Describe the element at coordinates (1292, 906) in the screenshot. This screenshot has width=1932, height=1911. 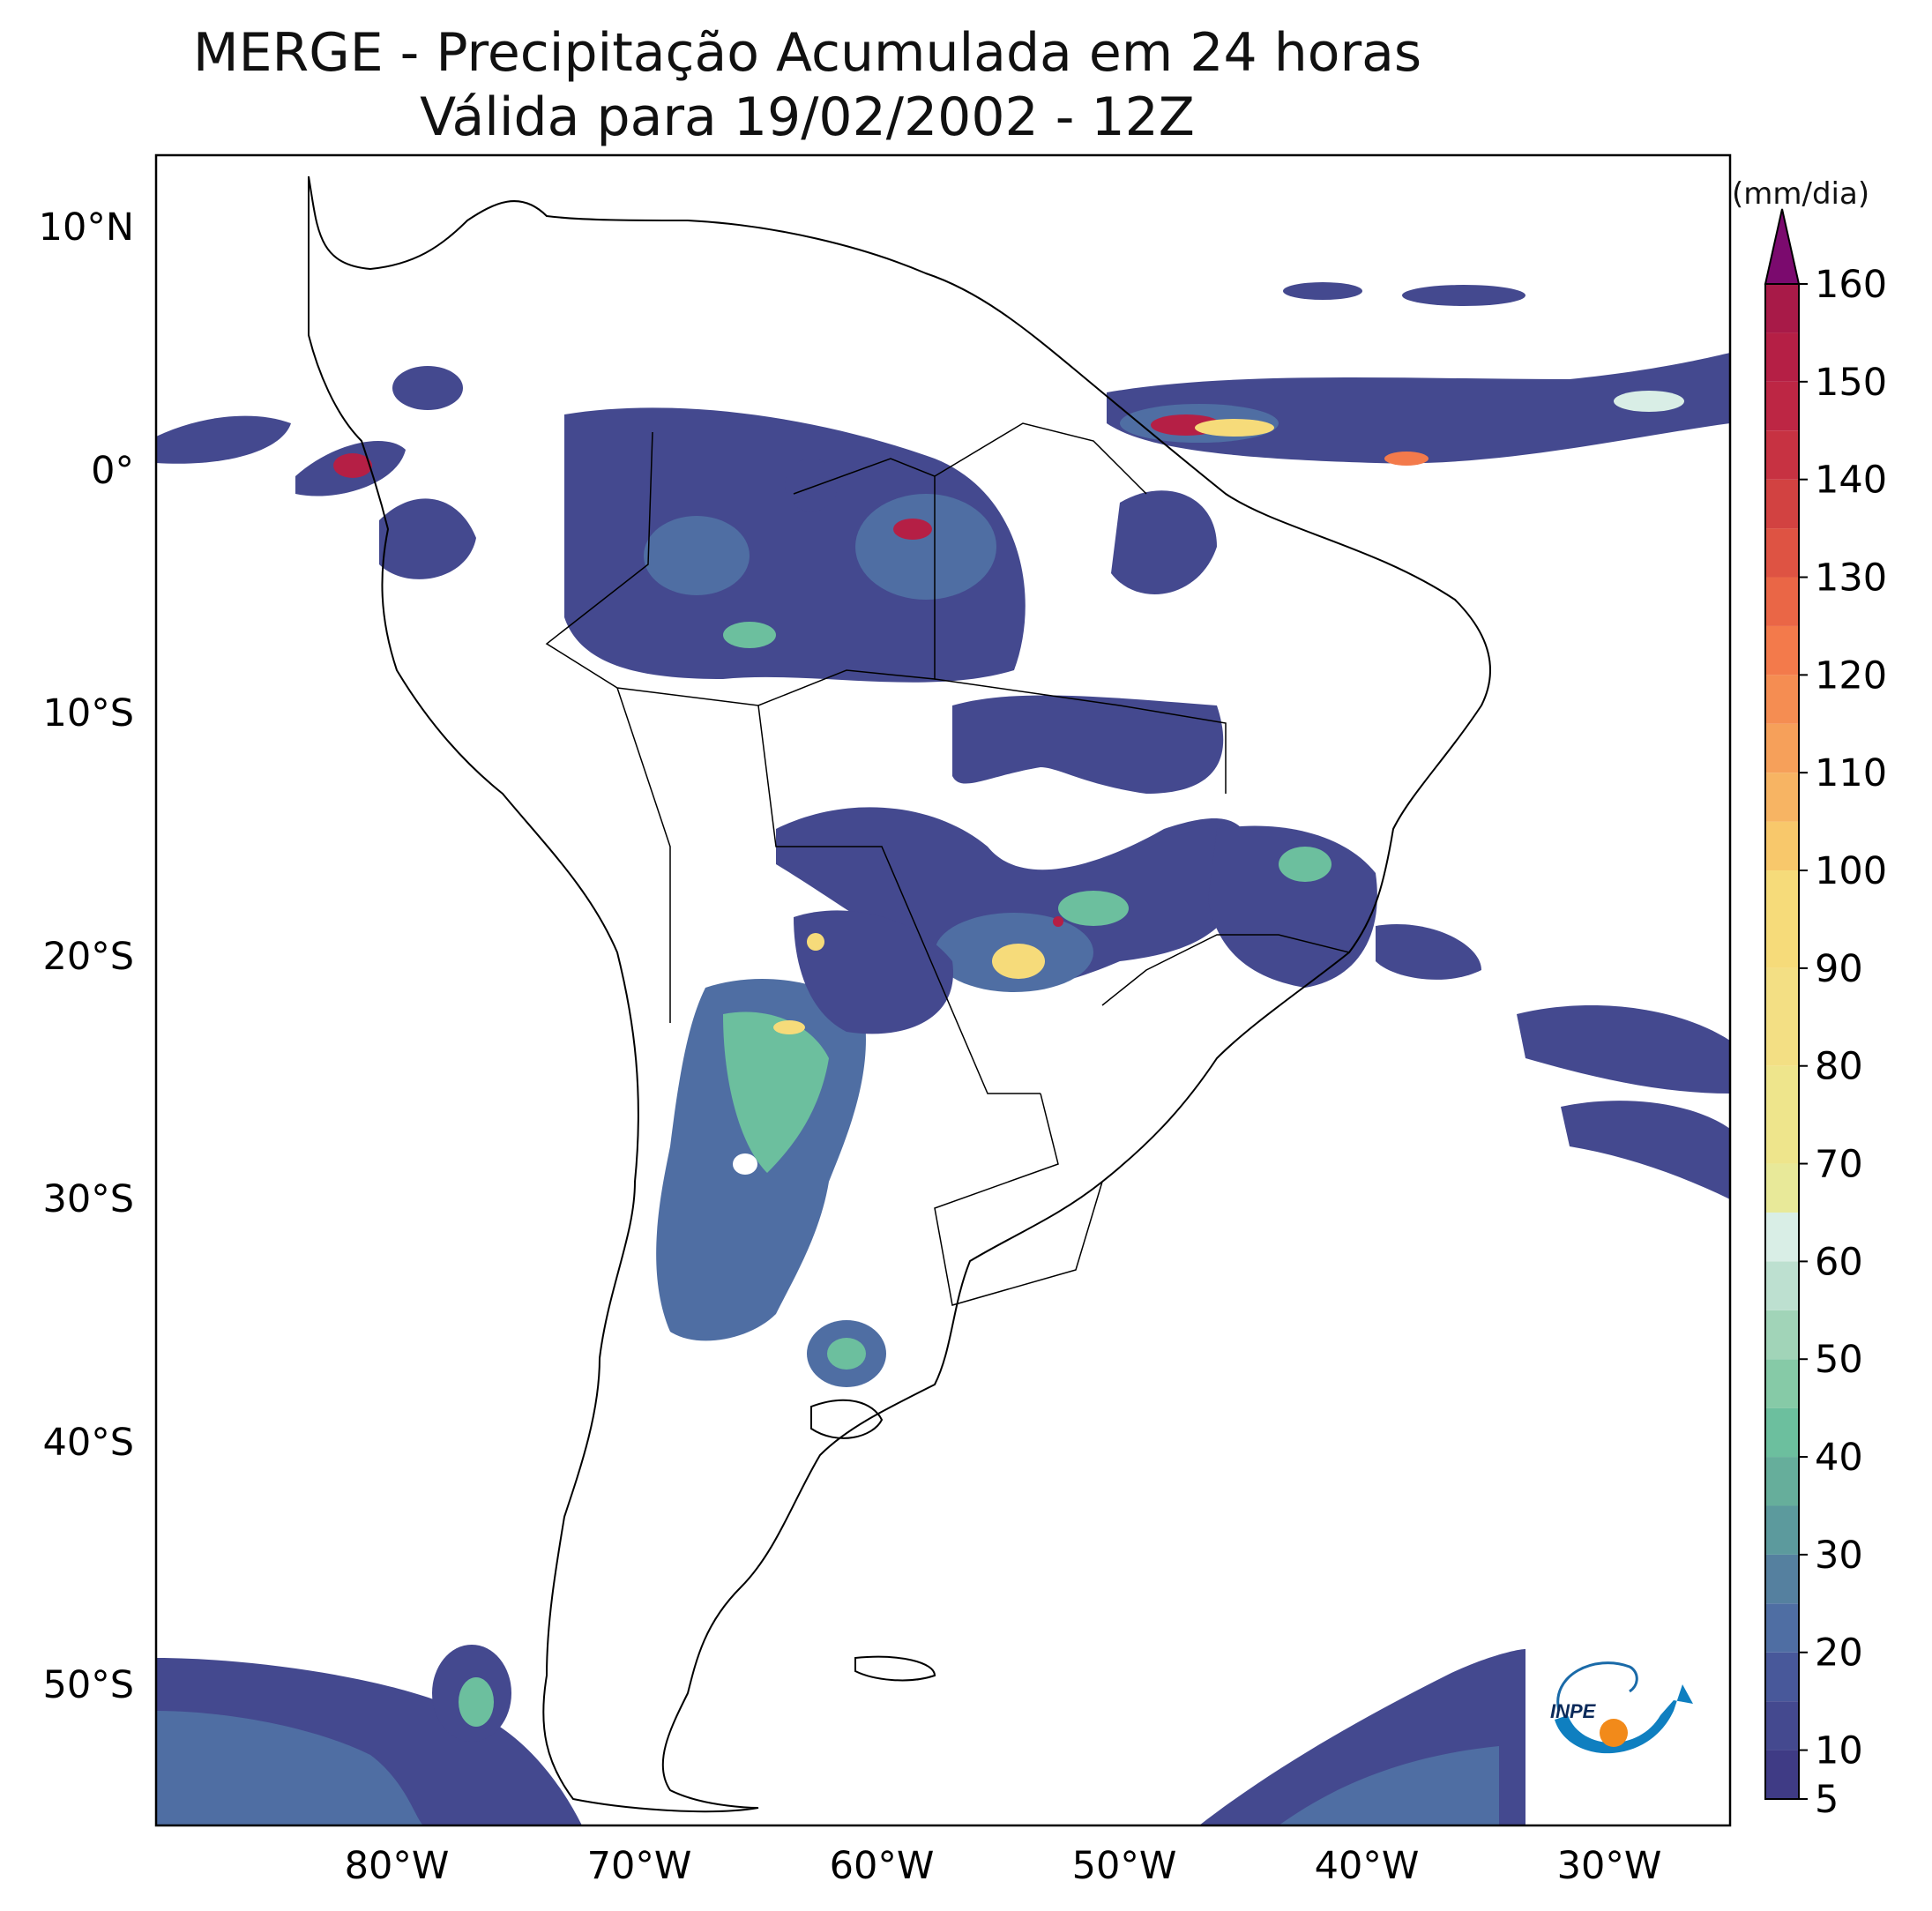
I see `rain-region-southeast` at that location.